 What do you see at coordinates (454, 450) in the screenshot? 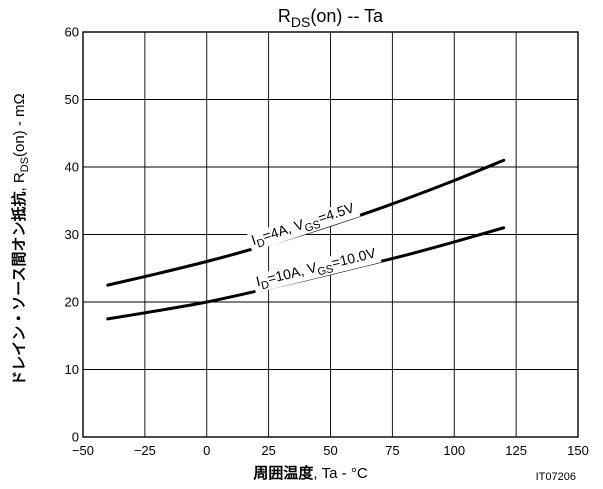
I see `x-tick-label: 100` at bounding box center [454, 450].